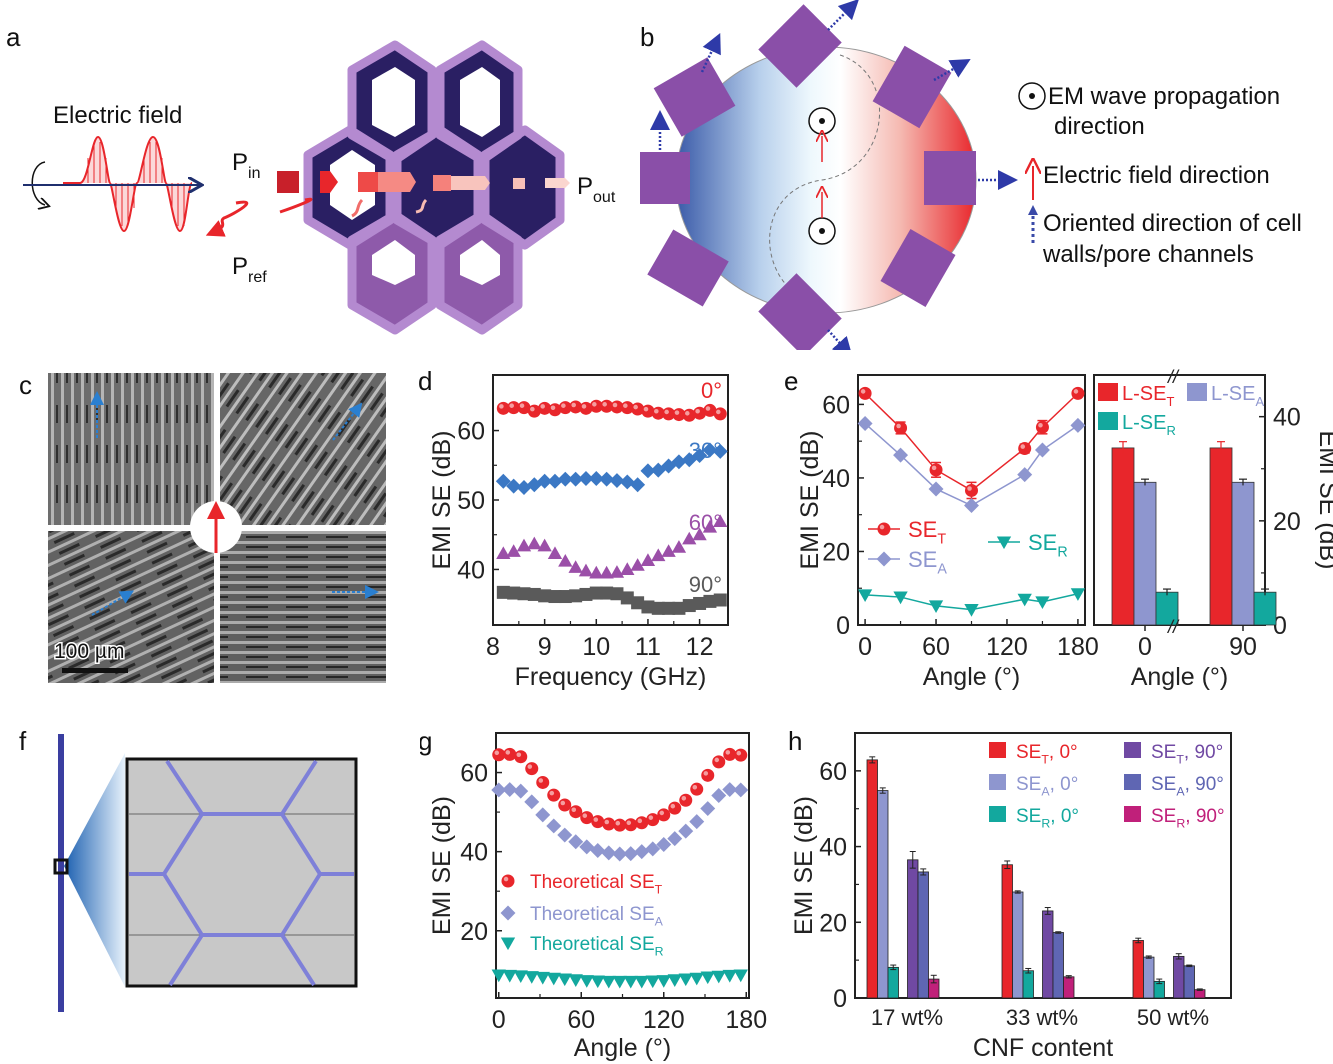  Describe the element at coordinates (205, 873) in the screenshot. I see `panel-f-diagram` at that location.